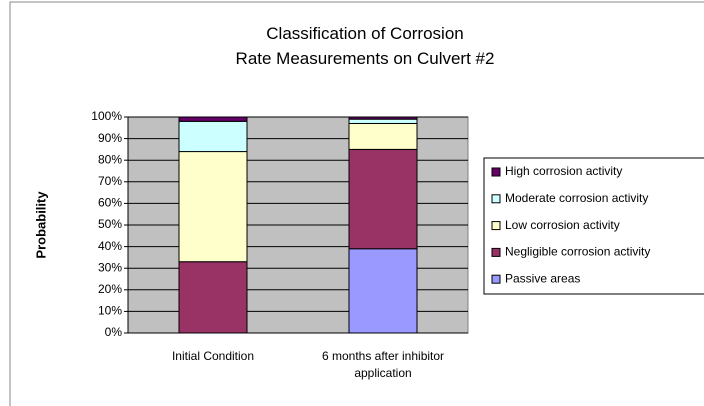 Image resolution: width=704 pixels, height=406 pixels. What do you see at coordinates (562, 225) in the screenshot?
I see `legend-label: Low corrosion activity` at bounding box center [562, 225].